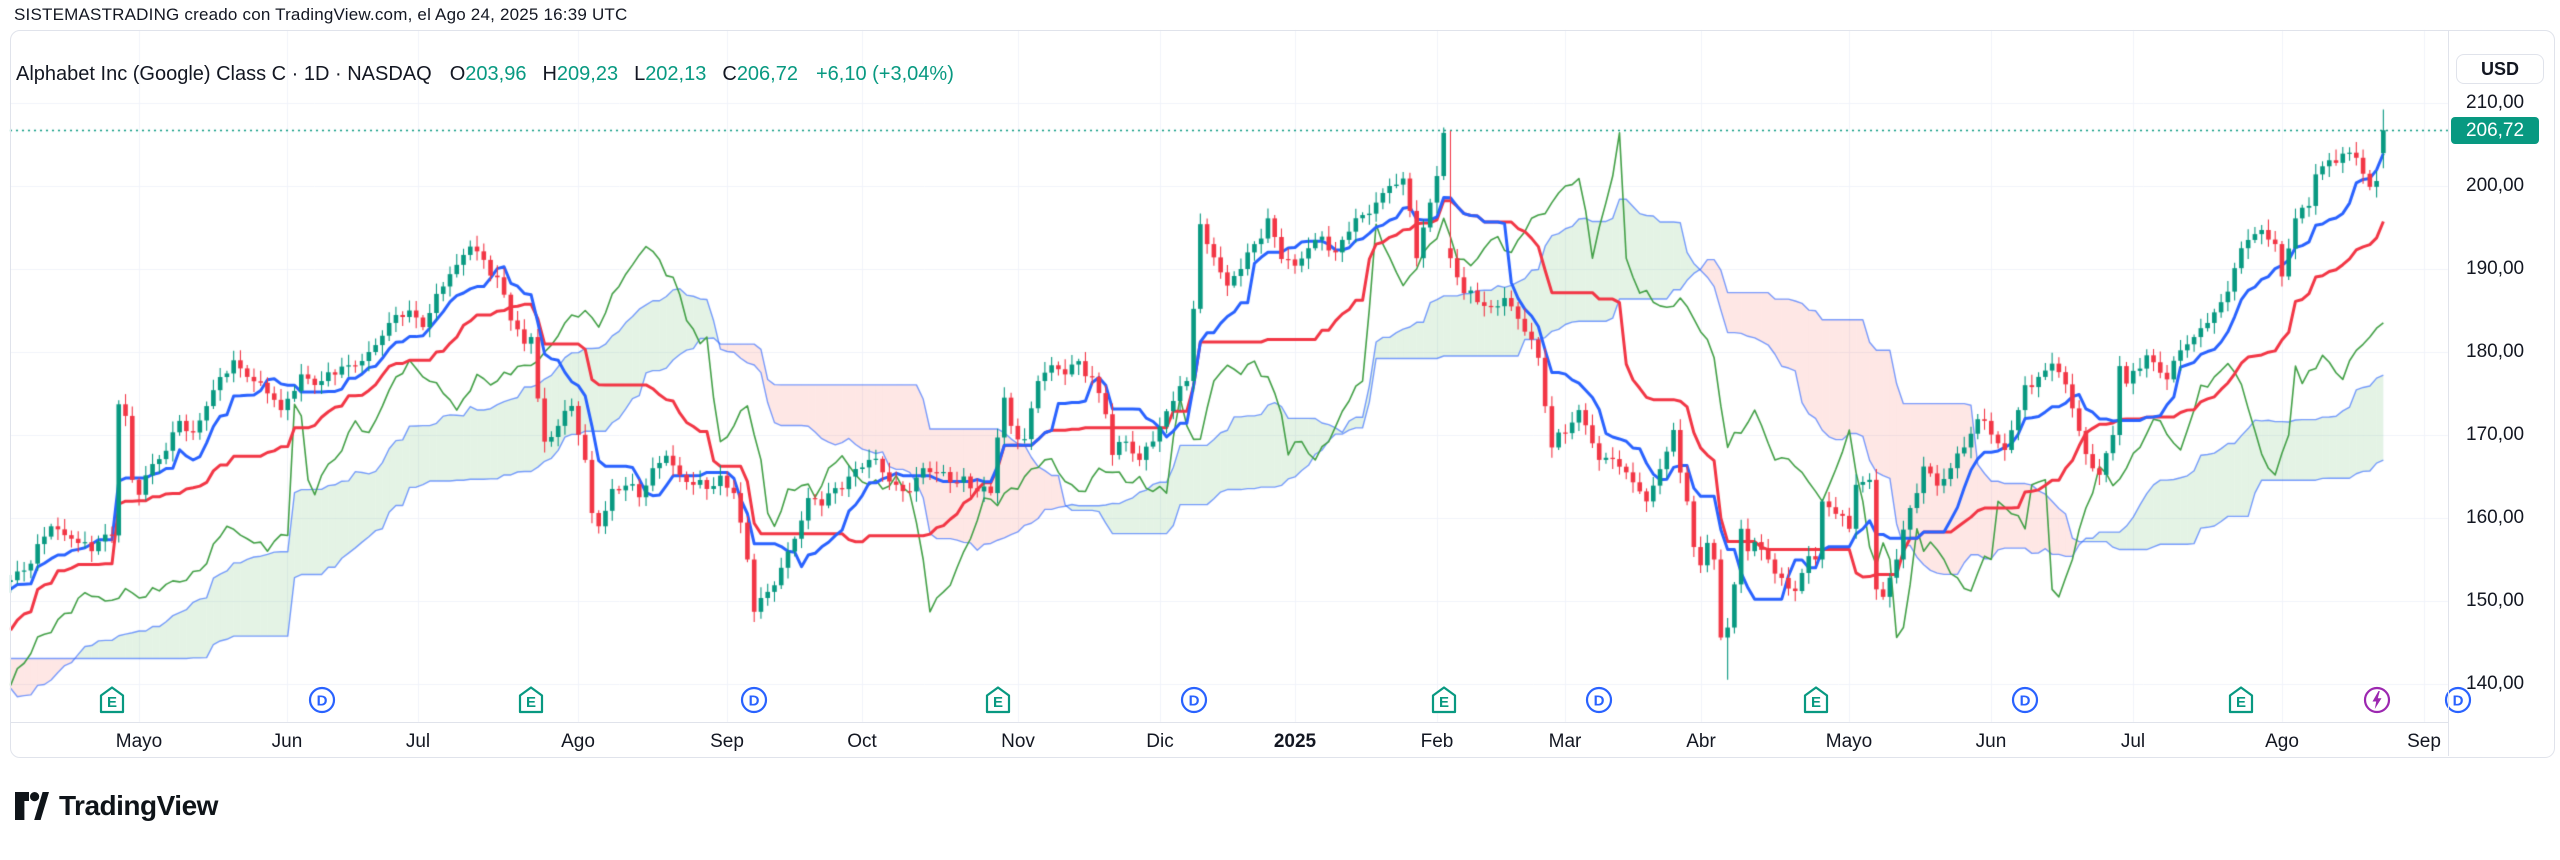  What do you see at coordinates (2500, 69) in the screenshot?
I see `currency-selector-button: USD` at bounding box center [2500, 69].